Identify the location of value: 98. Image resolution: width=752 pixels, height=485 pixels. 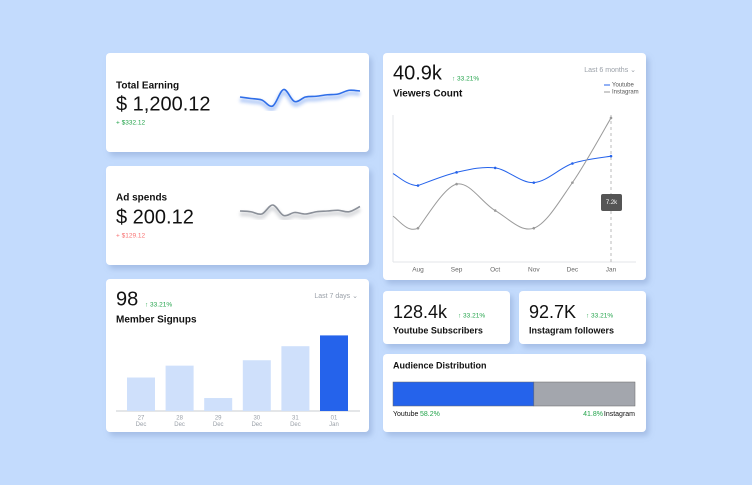
(127, 299).